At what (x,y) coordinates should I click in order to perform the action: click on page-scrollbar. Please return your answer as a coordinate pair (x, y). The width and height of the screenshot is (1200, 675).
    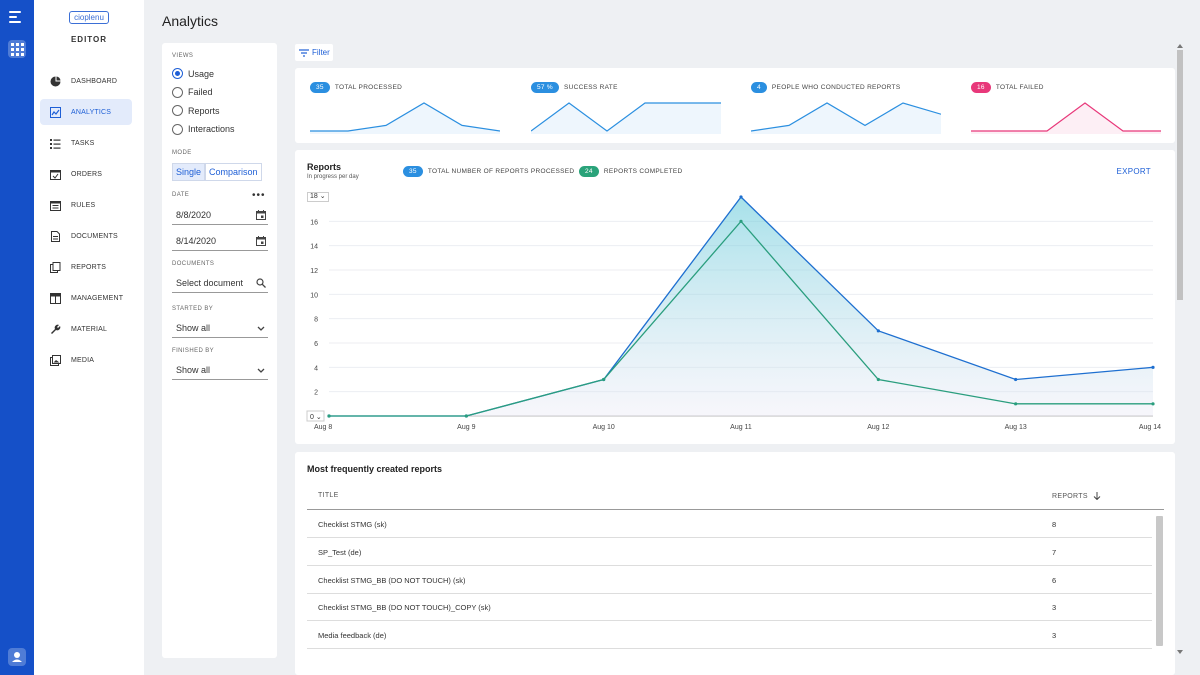
    Looking at the image, I should click on (1180, 349).